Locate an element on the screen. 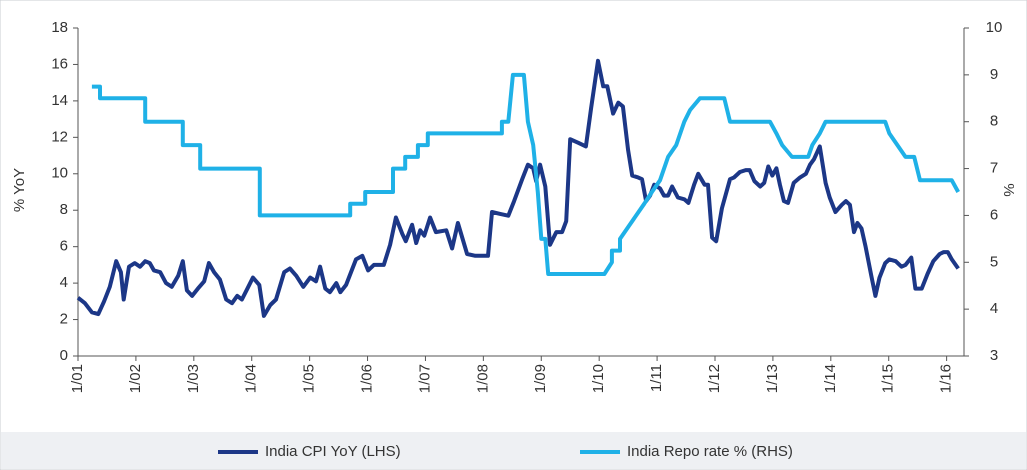 The width and height of the screenshot is (1027, 470). y-tick-label: 14 is located at coordinates (59, 100).